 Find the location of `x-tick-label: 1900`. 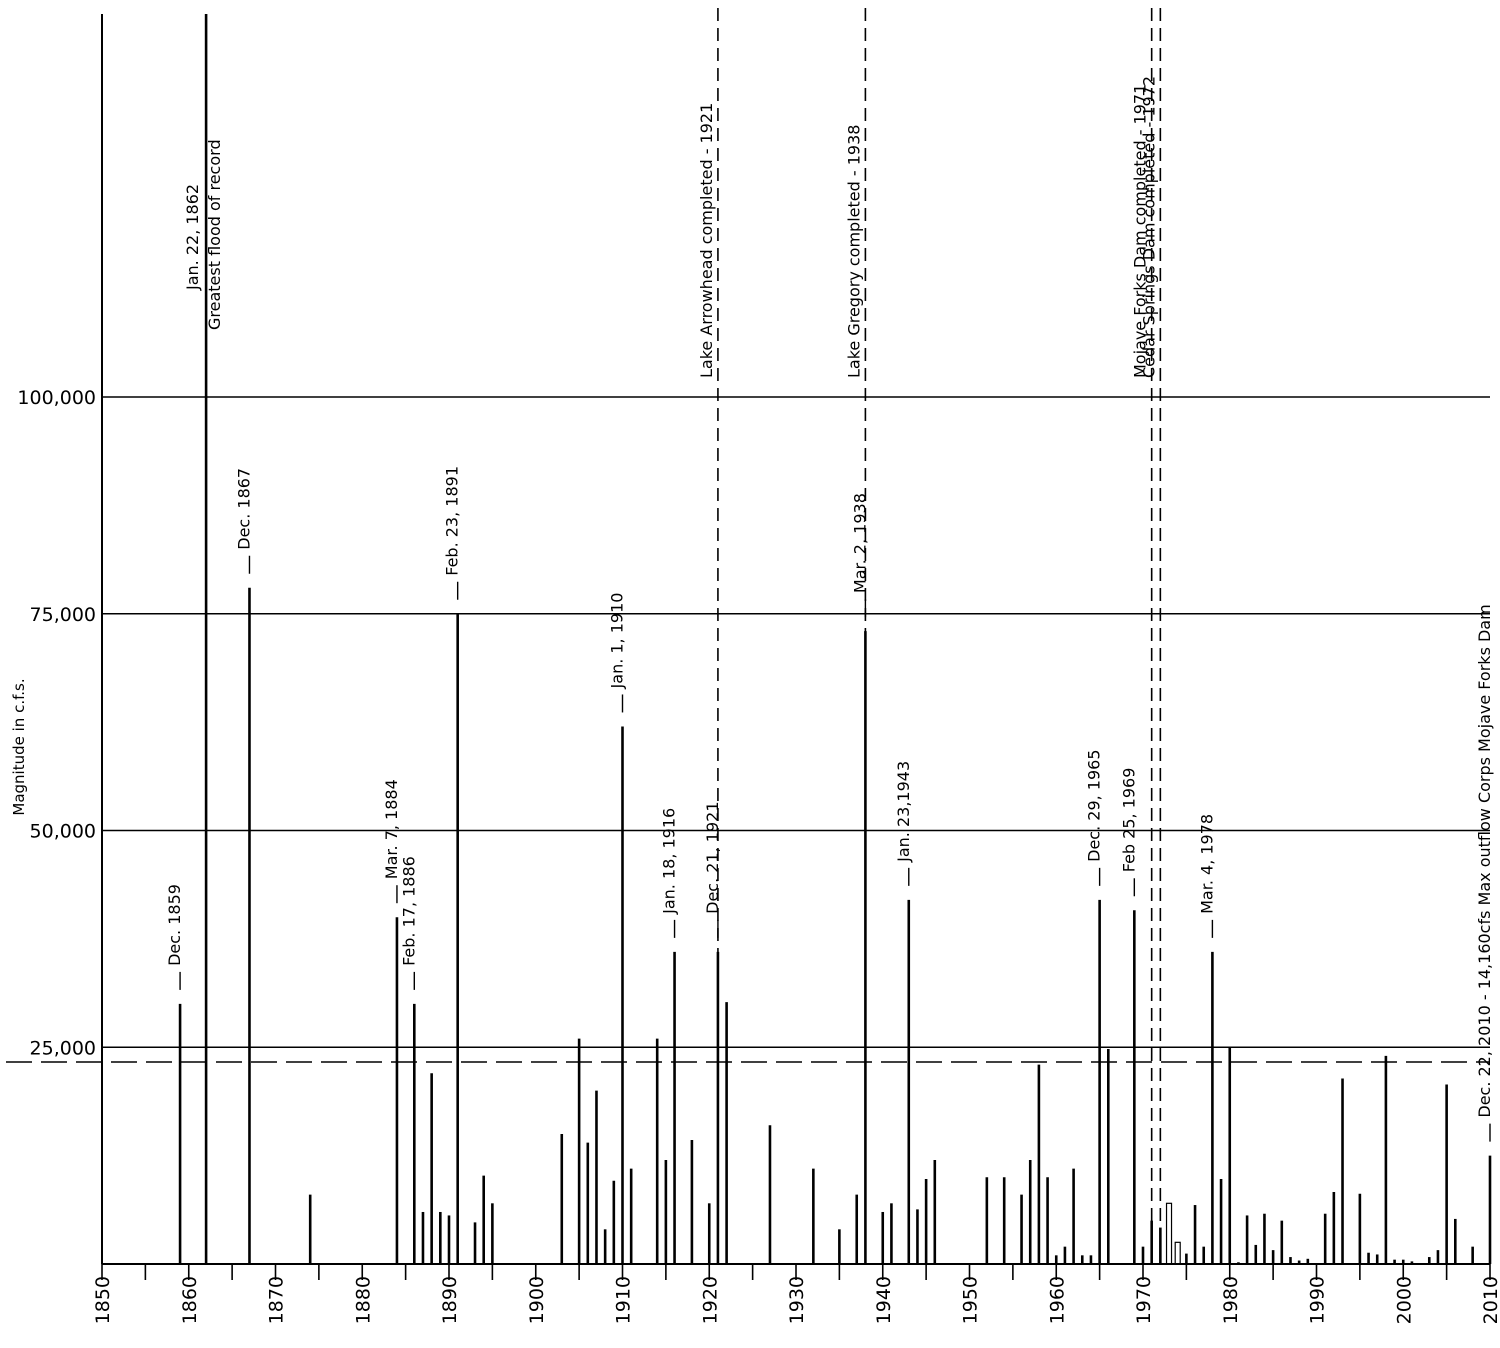

x-tick-label: 1900 is located at coordinates (537, 1300).